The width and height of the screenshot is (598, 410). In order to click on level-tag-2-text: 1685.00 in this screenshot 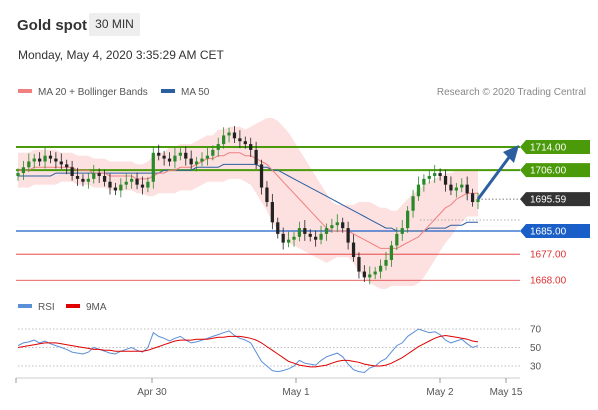, I will do `click(548, 232)`.